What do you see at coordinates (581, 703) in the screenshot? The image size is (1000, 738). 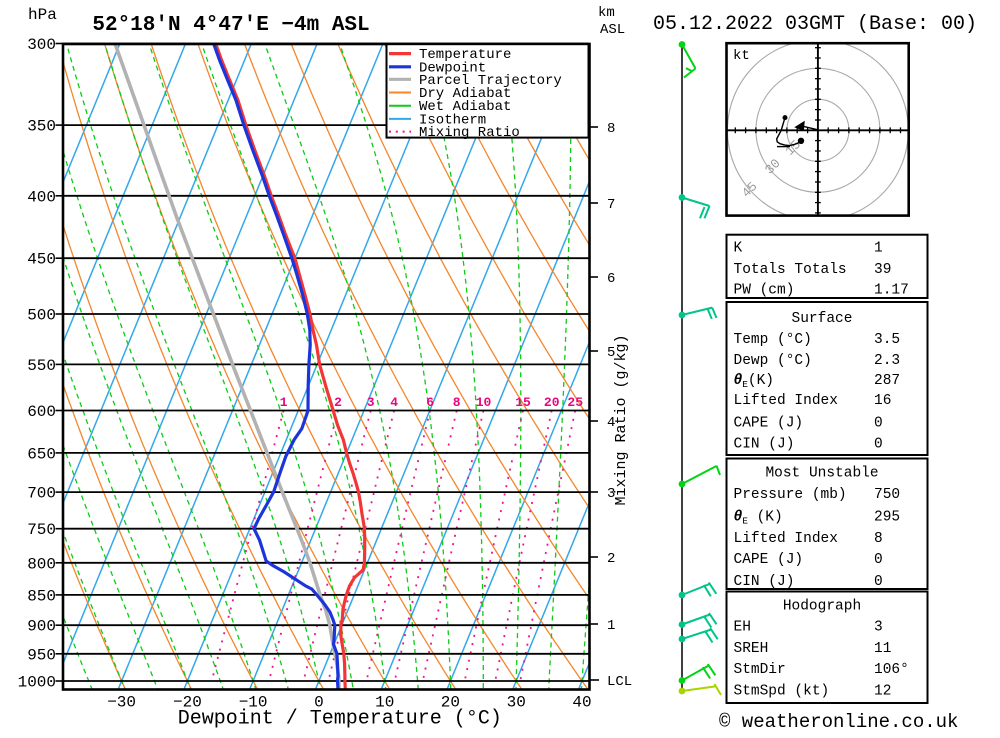 I see `svg-text: 40` at bounding box center [581, 703].